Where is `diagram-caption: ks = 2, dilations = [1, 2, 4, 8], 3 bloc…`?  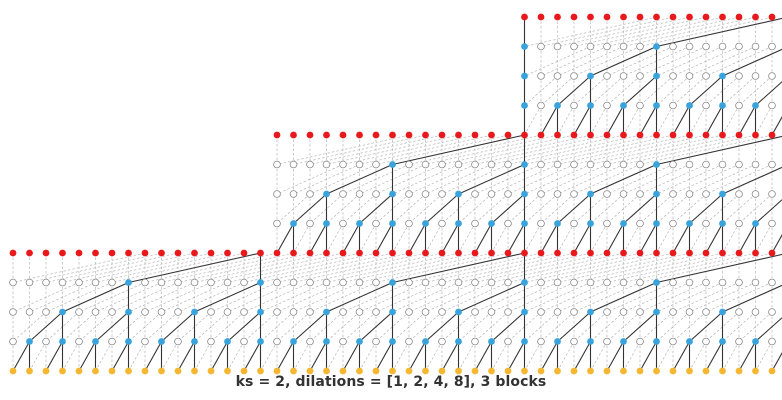
diagram-caption: ks = 2, dilations = [1, 2, 4, 8], 3 bloc… is located at coordinates (391, 382).